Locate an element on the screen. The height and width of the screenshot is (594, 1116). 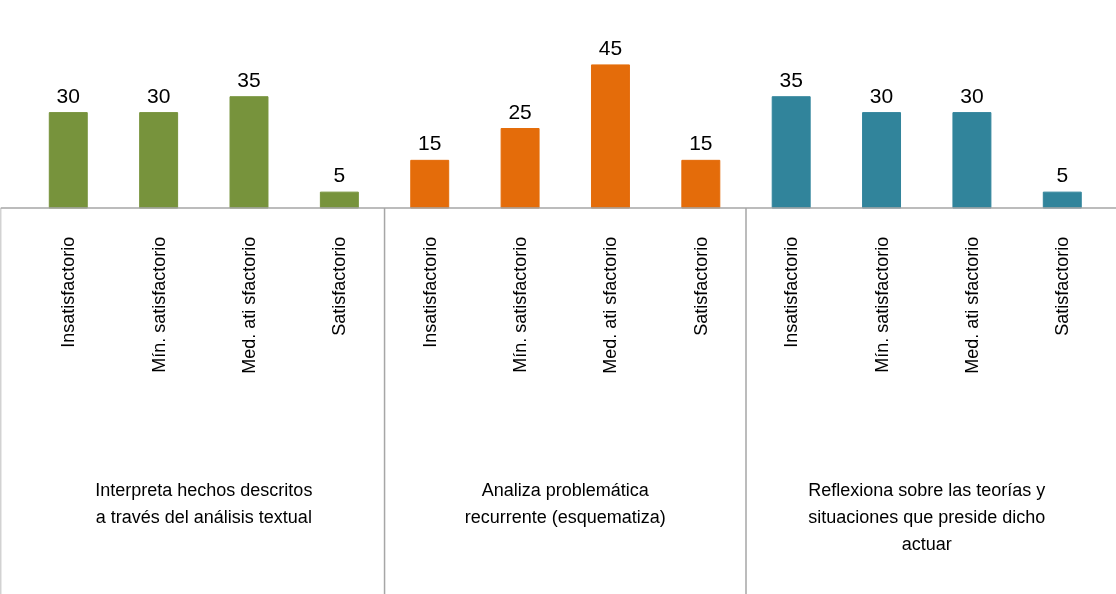
text: Analiza problemática recurrente (esquematiza) is located at coordinates (565, 503).